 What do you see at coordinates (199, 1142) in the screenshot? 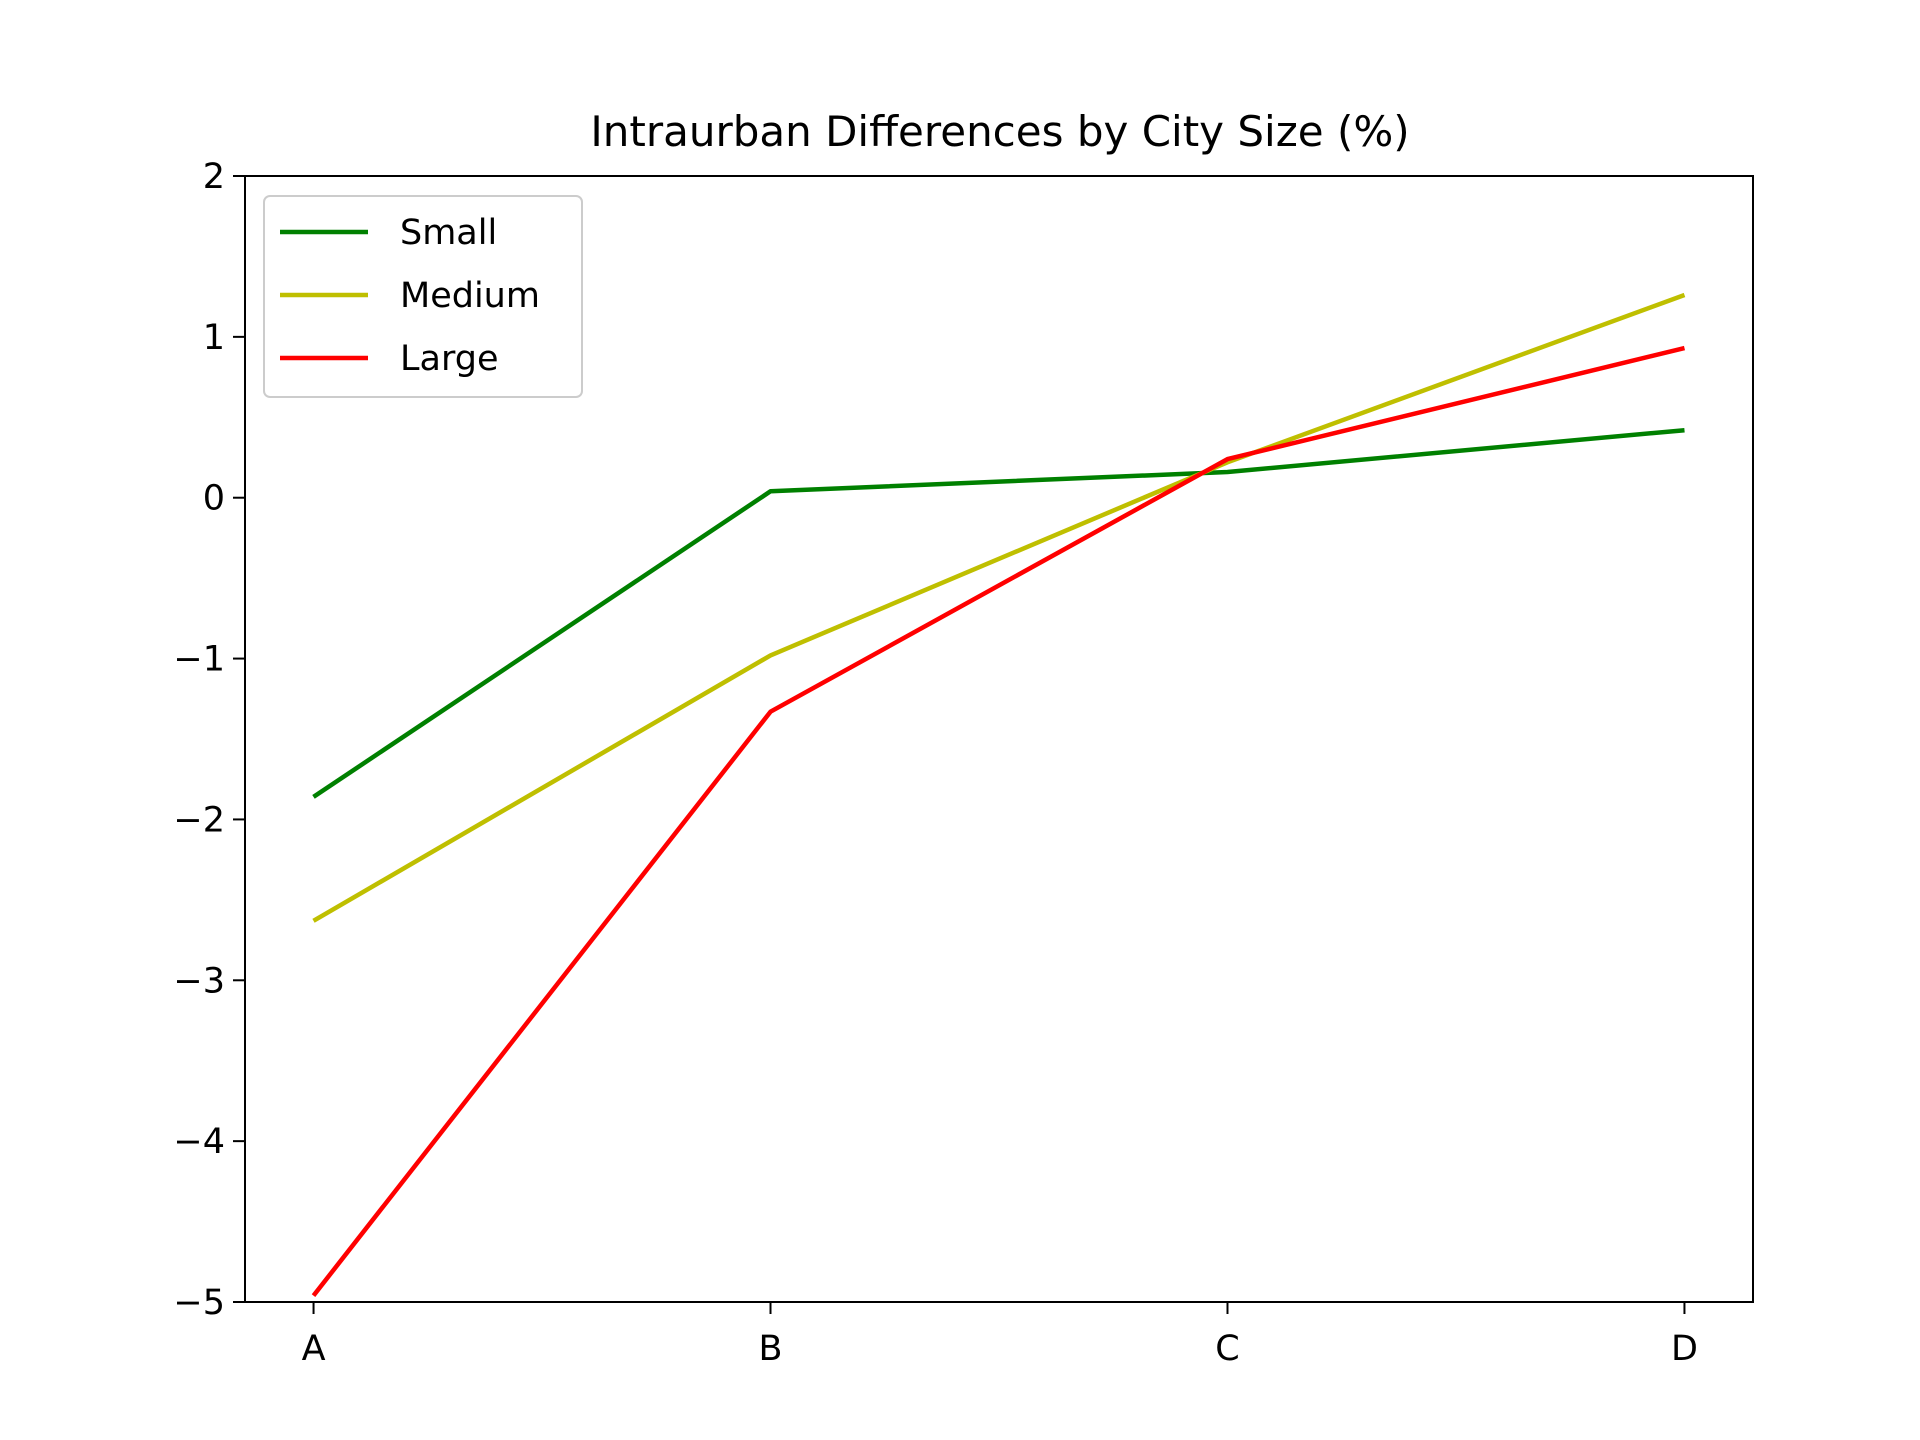
I see `y-tick-label: −4` at bounding box center [199, 1142].